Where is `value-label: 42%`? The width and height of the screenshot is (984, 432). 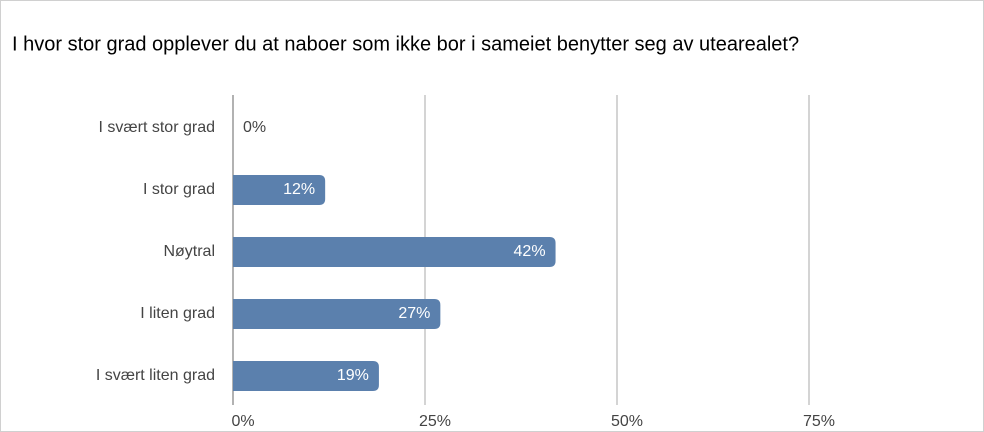 value-label: 42% is located at coordinates (530, 251).